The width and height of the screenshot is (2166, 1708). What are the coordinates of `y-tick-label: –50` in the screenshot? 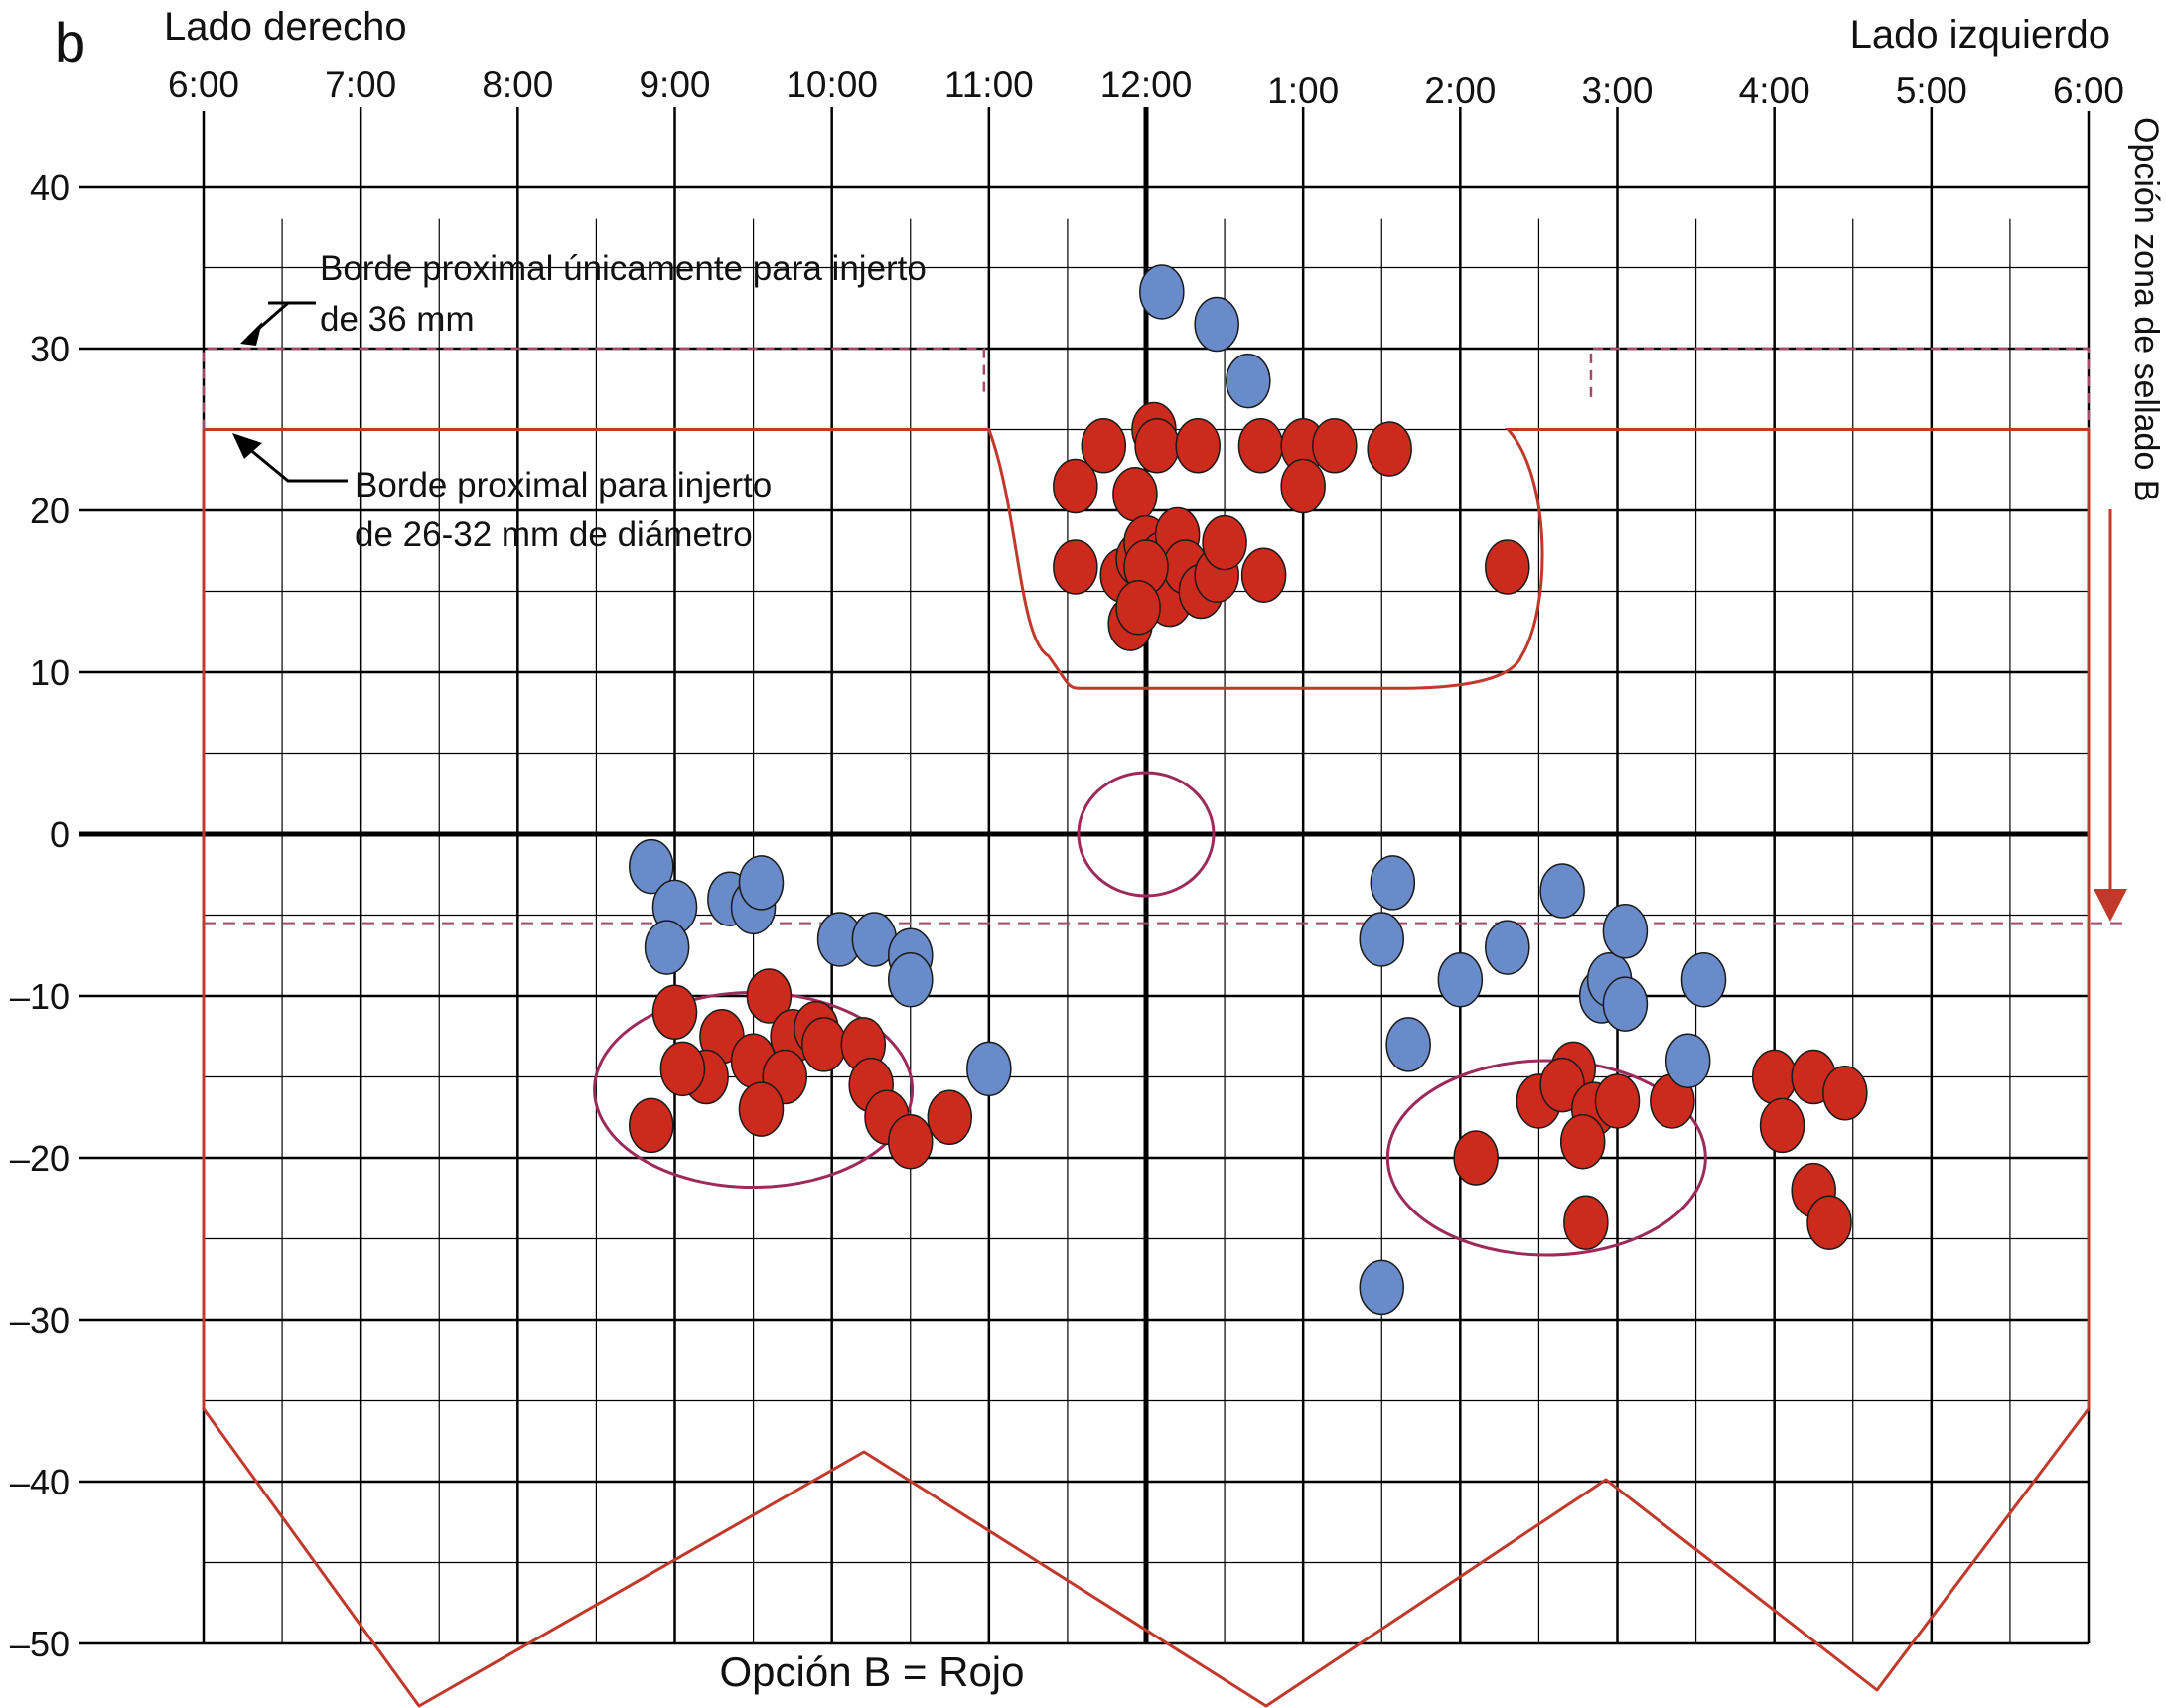 It's located at (40, 1644).